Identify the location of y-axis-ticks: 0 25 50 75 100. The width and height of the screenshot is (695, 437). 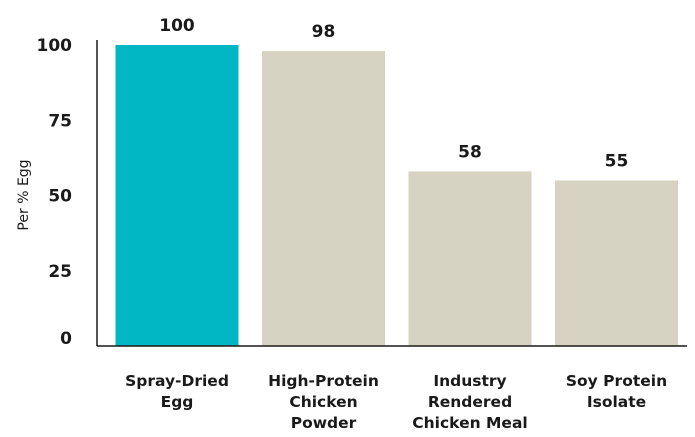
(55, 192).